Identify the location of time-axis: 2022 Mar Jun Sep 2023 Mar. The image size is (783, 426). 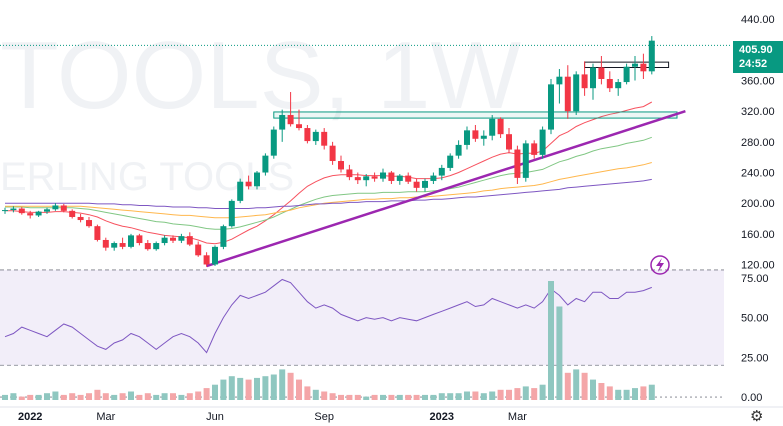
(391, 414).